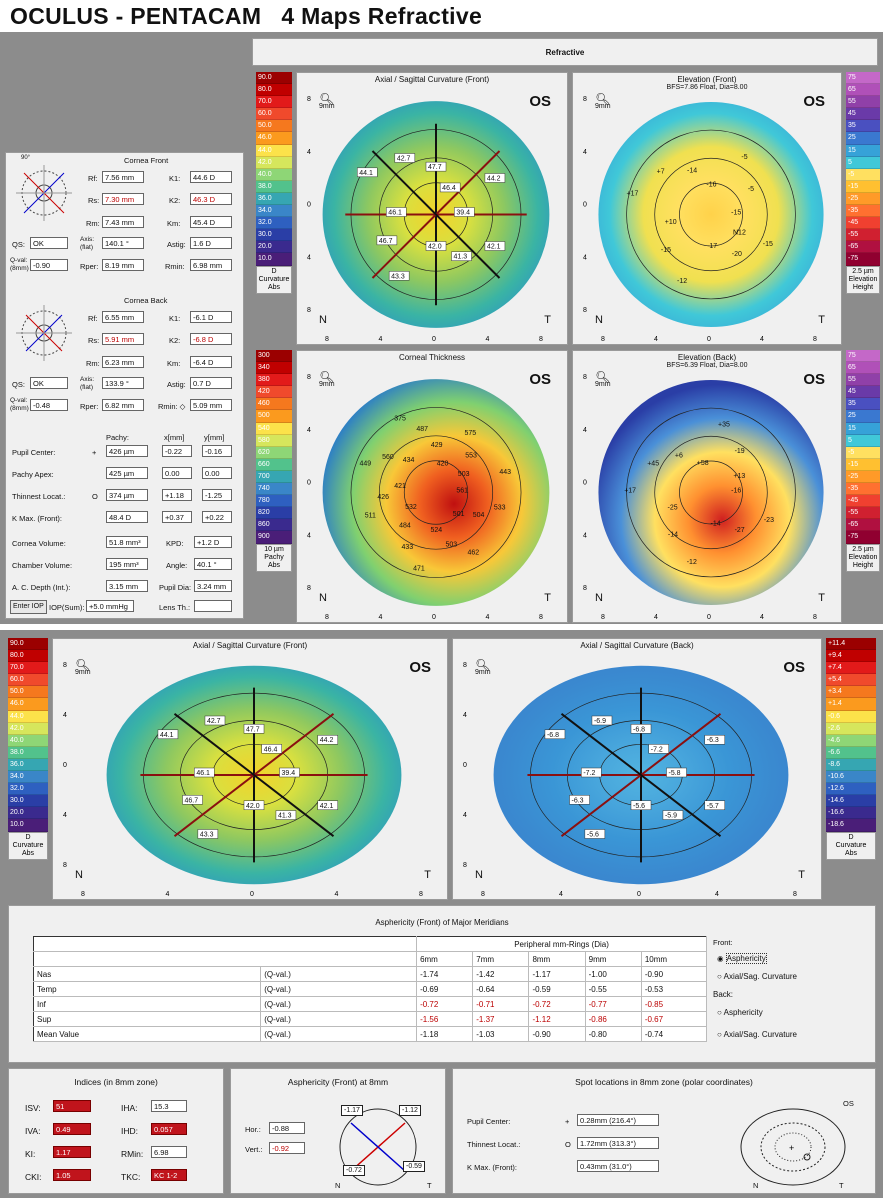  Describe the element at coordinates (674, 1034) in the screenshot. I see `table-cell: -0.74` at that location.